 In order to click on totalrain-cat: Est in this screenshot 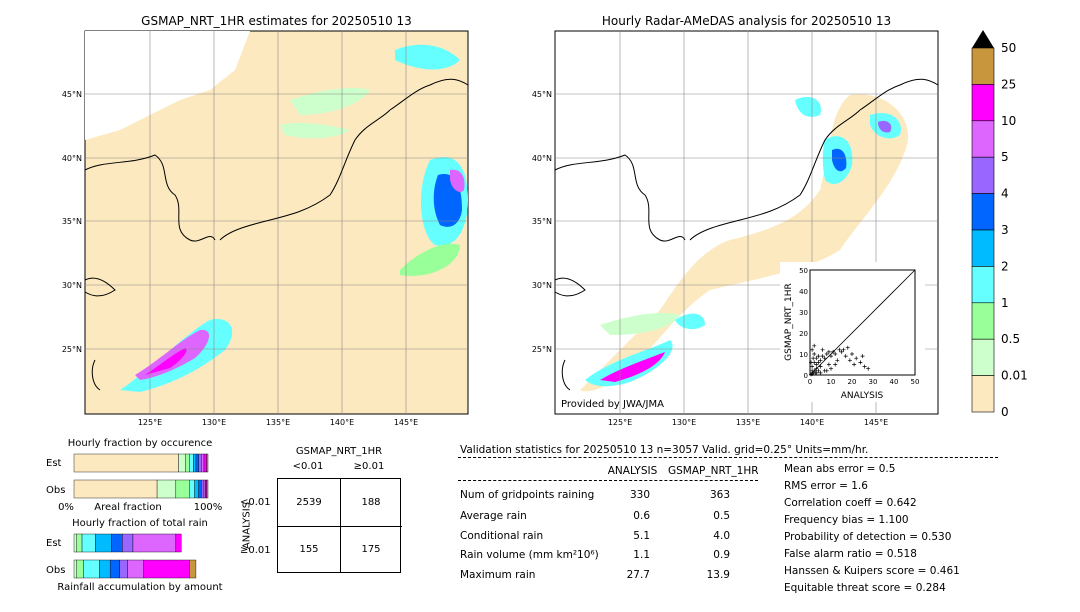, I will do `click(54, 543)`.